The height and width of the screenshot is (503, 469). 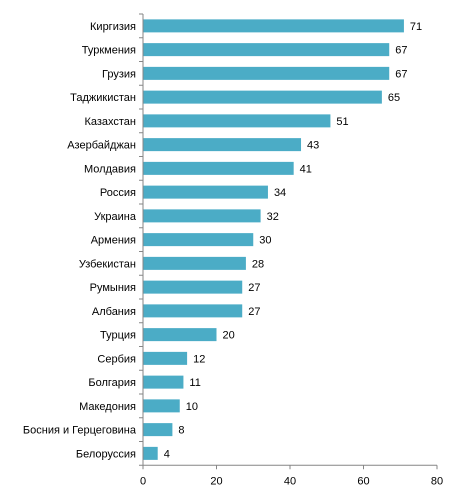 What do you see at coordinates (254, 288) in the screenshot?
I see `value-label-11: 27` at bounding box center [254, 288].